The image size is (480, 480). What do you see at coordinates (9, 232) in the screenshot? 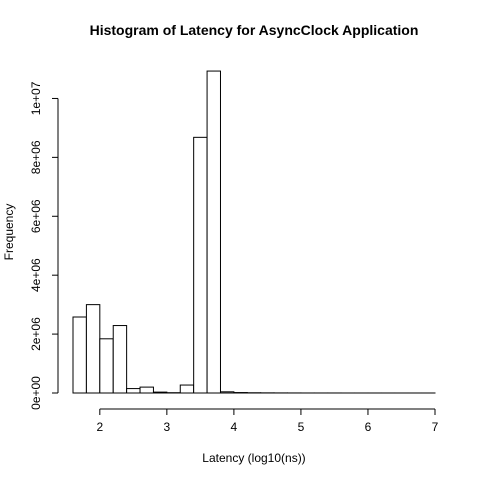
I see `y-axis-label: Frequency` at bounding box center [9, 232].